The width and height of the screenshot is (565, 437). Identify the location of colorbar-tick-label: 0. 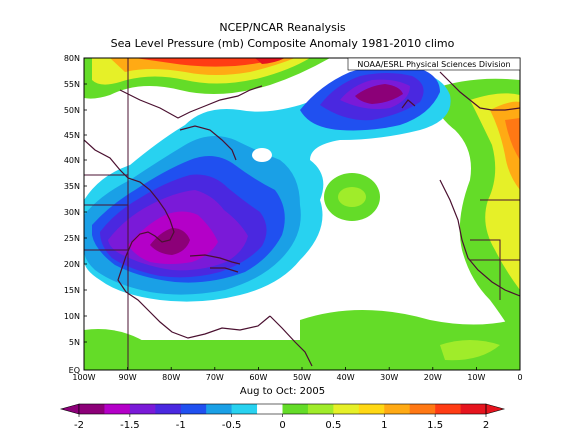
(282, 425).